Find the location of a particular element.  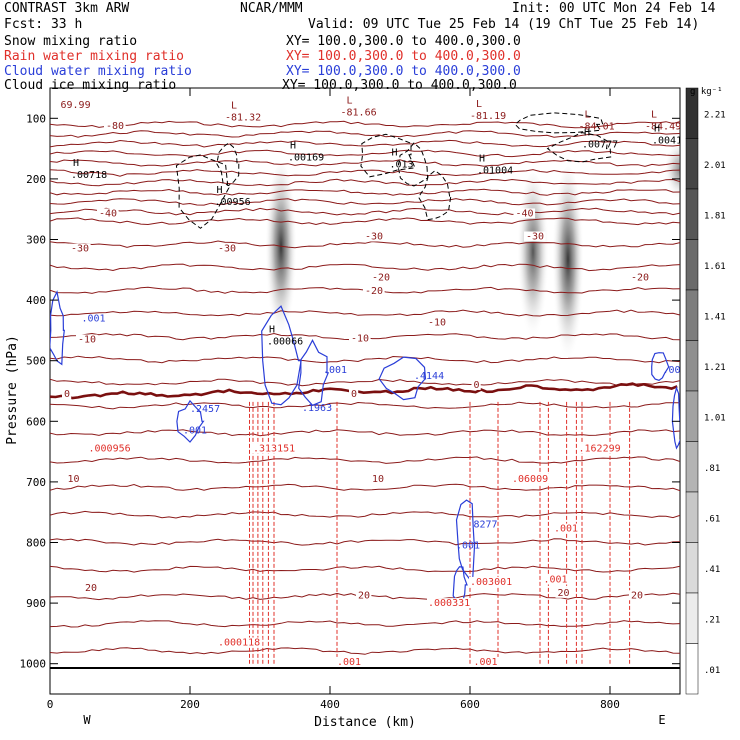

east-label: E is located at coordinates (661, 720).